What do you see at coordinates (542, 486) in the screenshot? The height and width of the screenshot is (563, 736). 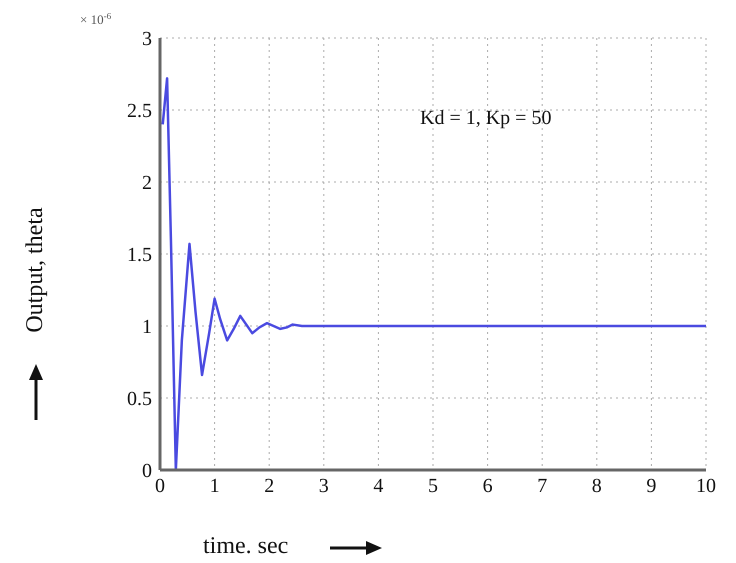 I see `x-tick-label: 7` at bounding box center [542, 486].